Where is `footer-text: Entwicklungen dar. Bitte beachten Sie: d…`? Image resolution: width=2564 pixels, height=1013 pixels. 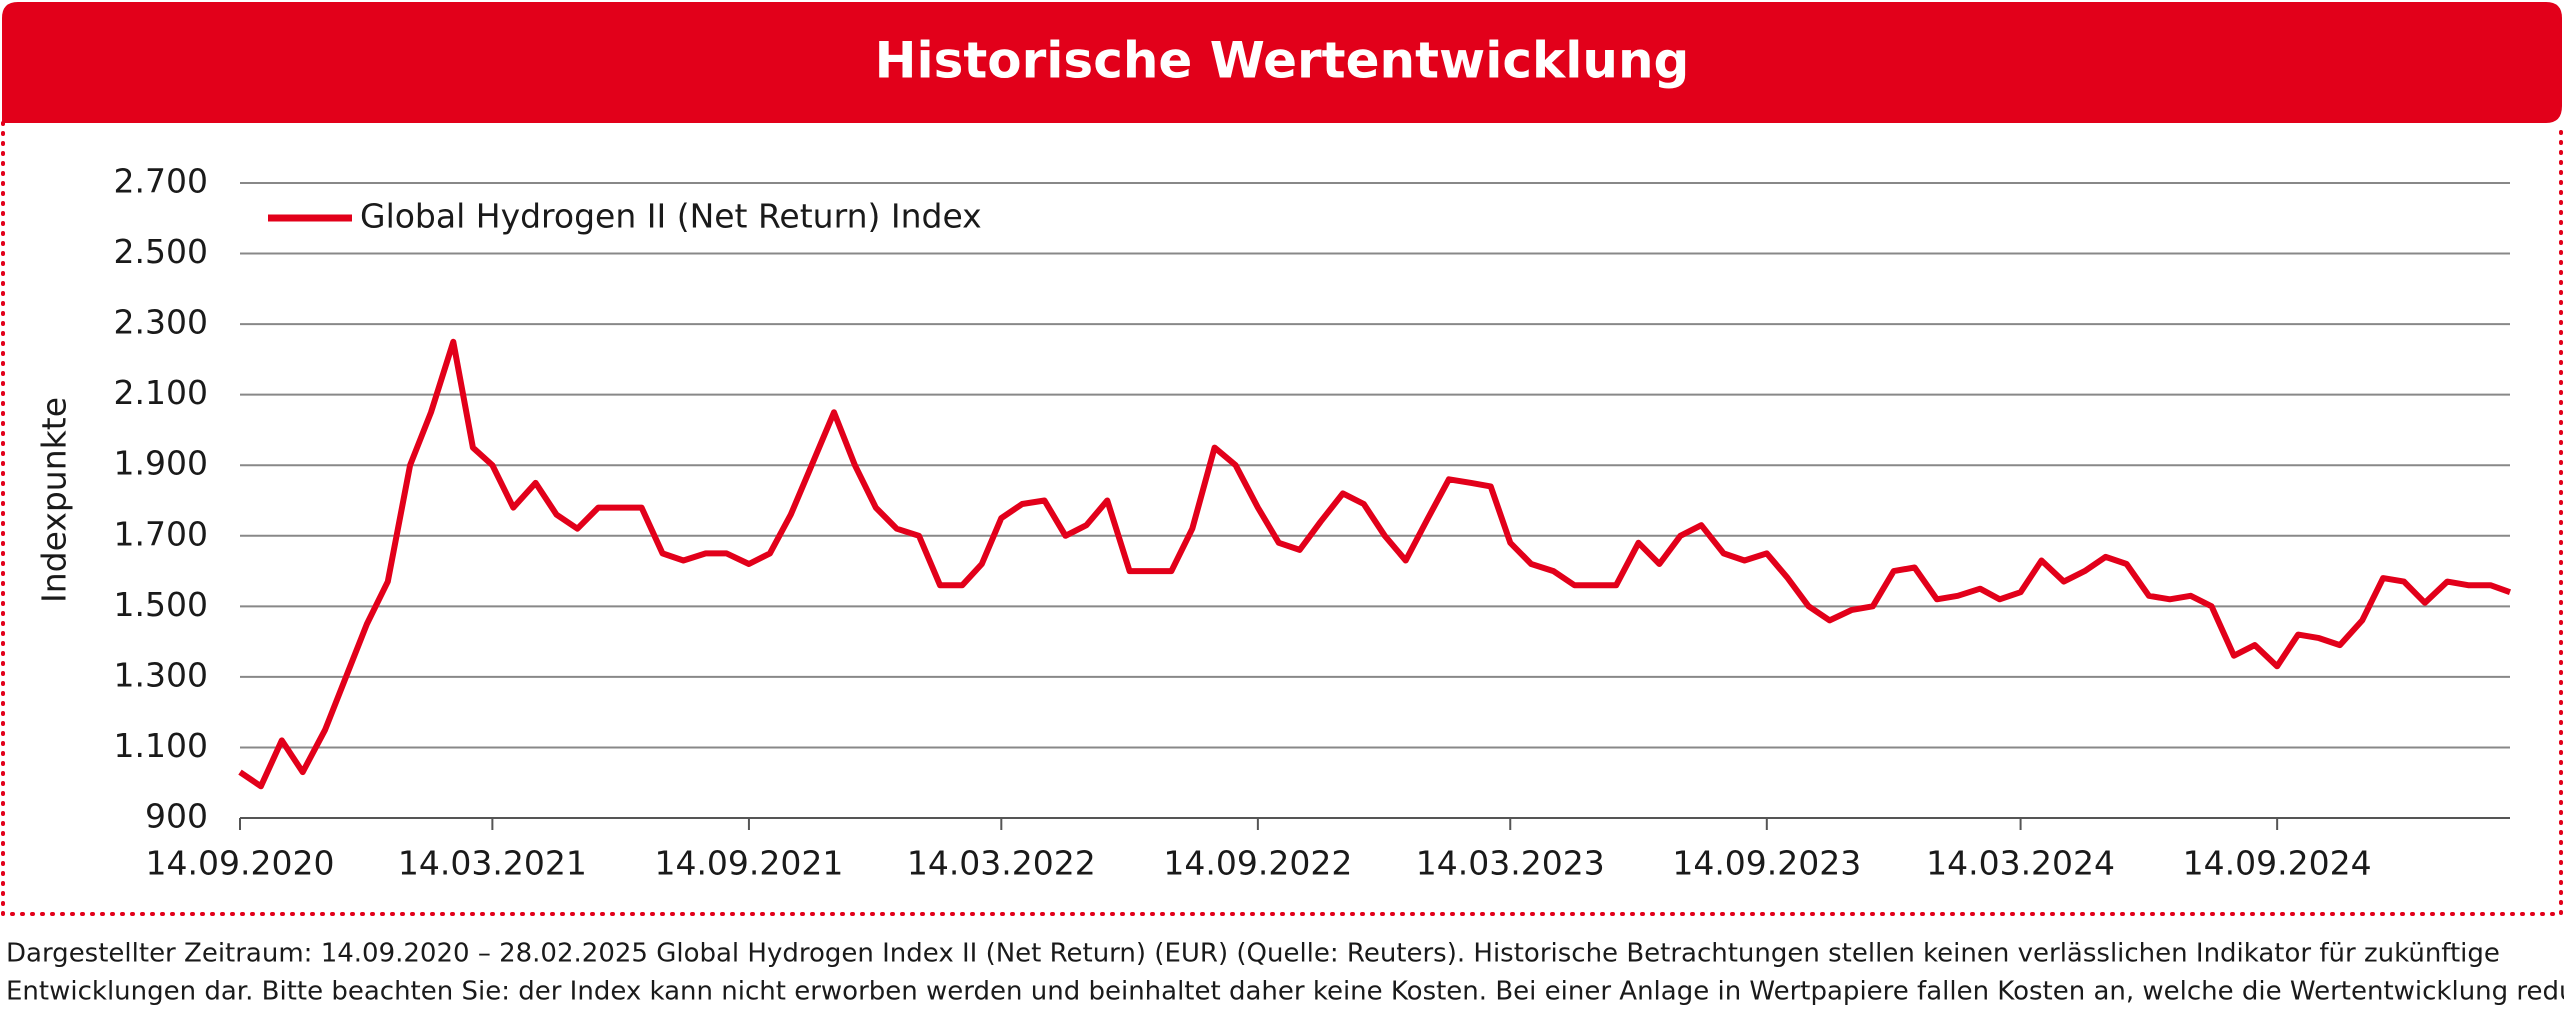
footer-text: Entwicklungen dar. Bitte beachten Sie: d… is located at coordinates (1285, 992).